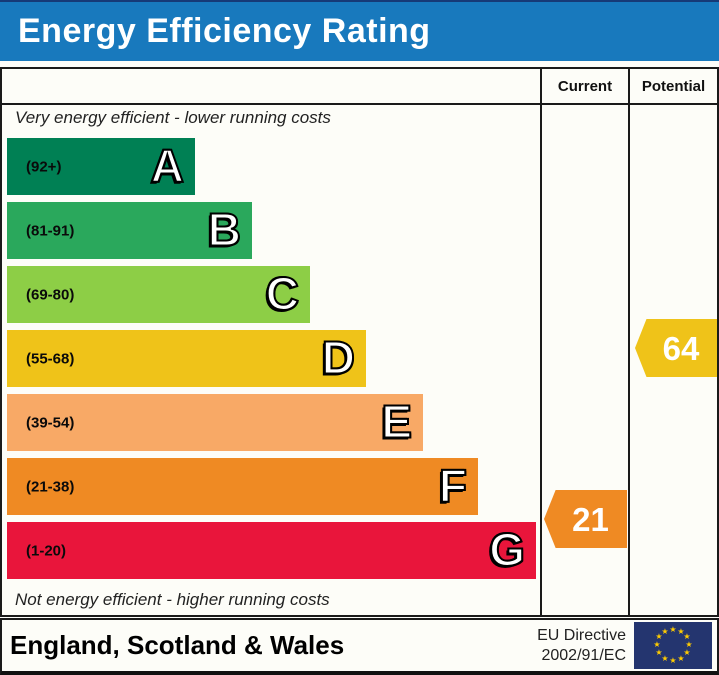  I want to click on band-f-range: (21-38), so click(50, 486).